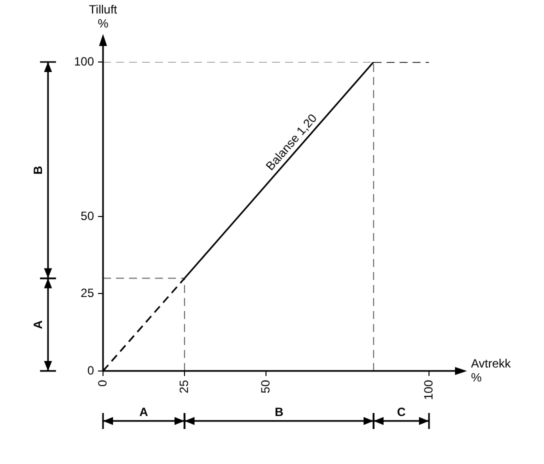  Describe the element at coordinates (102, 383) in the screenshot. I see `x-tick-label: 0` at that location.